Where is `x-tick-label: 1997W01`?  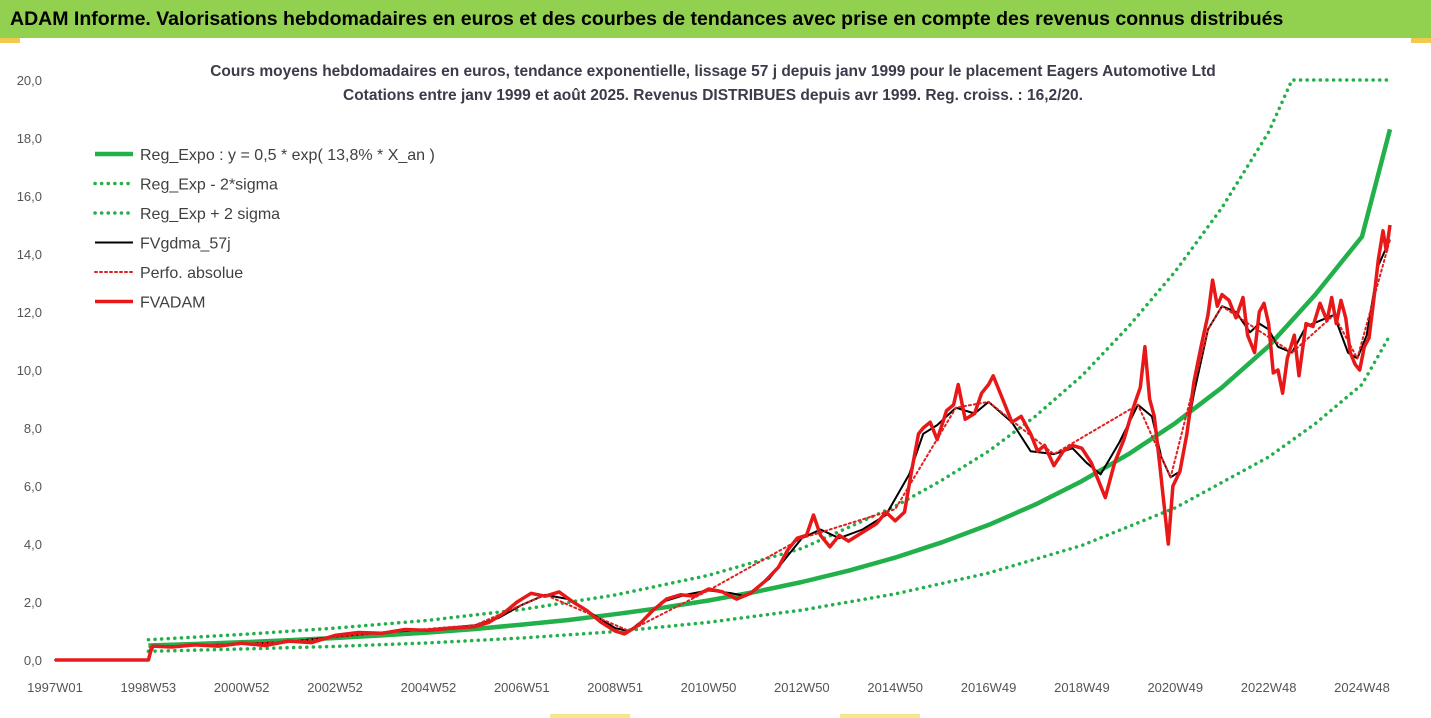
x-tick-label: 1997W01 is located at coordinates (55, 687).